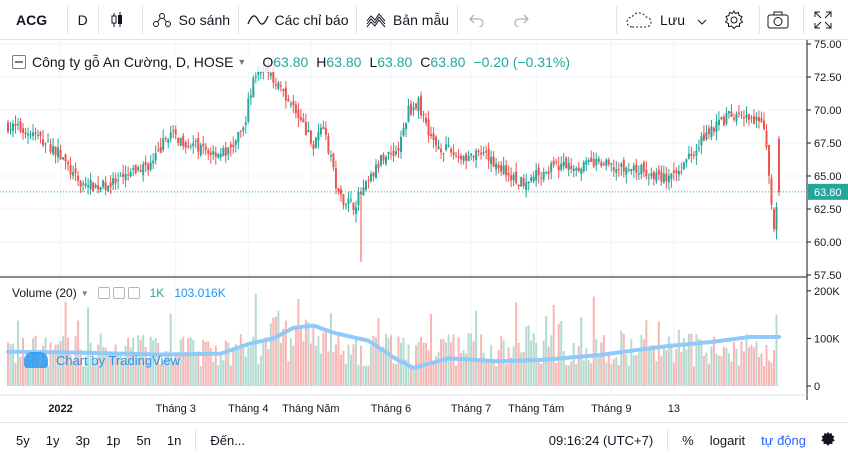  I want to click on range-1m: 1p, so click(113, 440).